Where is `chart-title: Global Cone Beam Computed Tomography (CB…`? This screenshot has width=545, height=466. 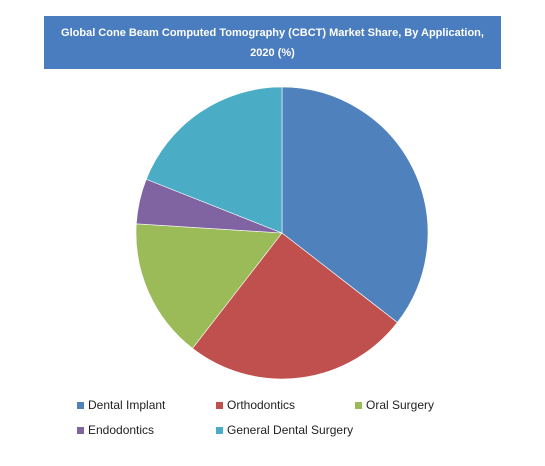
chart-title: Global Cone Beam Computed Tomography (CB… is located at coordinates (272, 42).